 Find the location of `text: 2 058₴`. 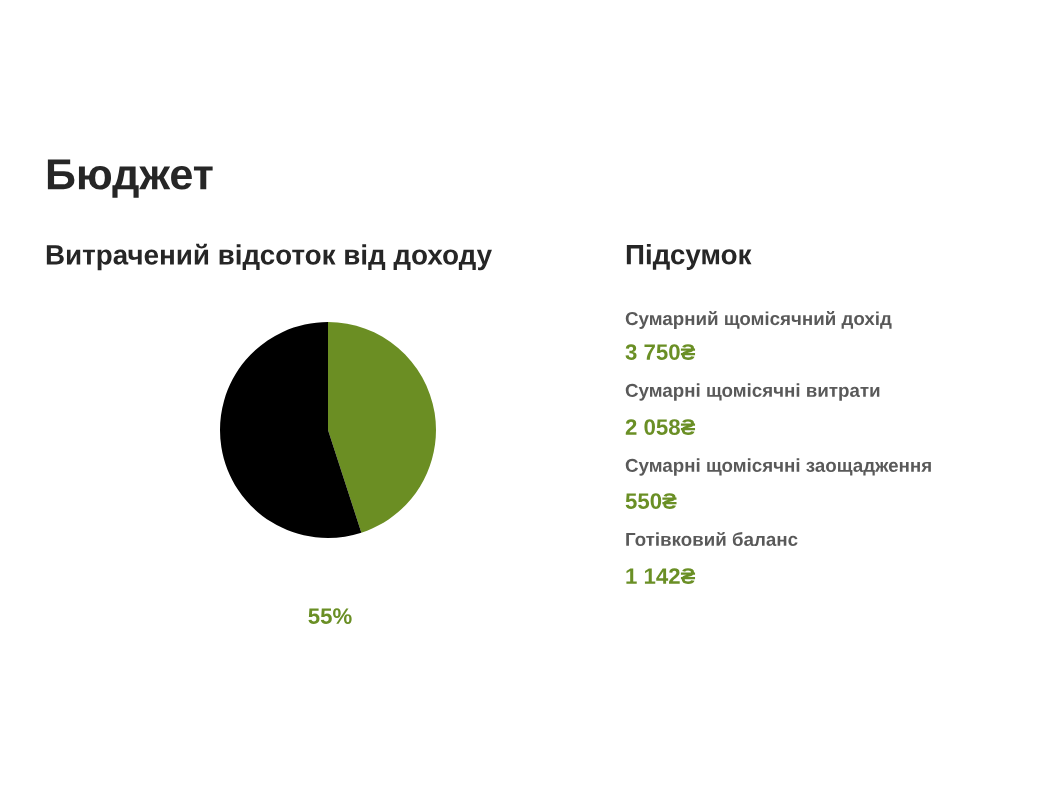

text: 2 058₴ is located at coordinates (660, 427).